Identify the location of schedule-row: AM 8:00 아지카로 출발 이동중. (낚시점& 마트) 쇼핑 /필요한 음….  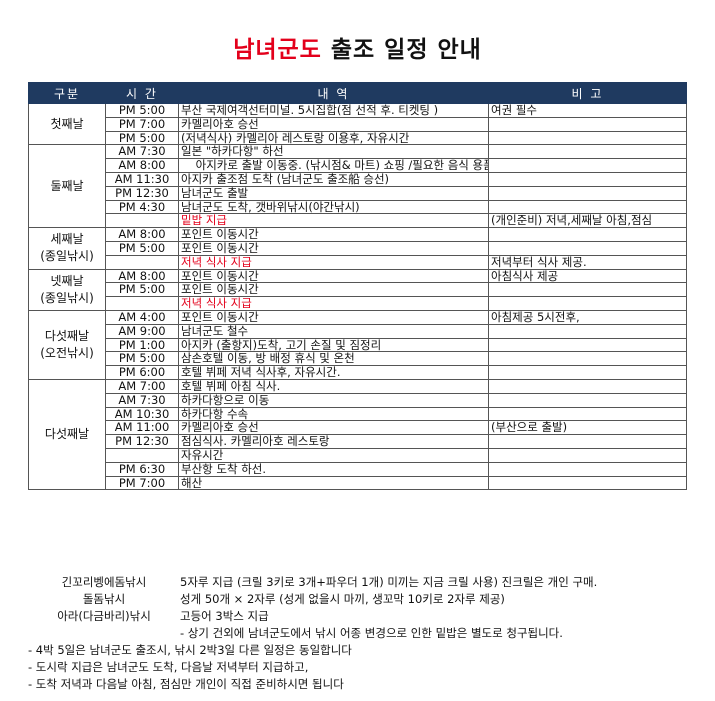
(358, 165).